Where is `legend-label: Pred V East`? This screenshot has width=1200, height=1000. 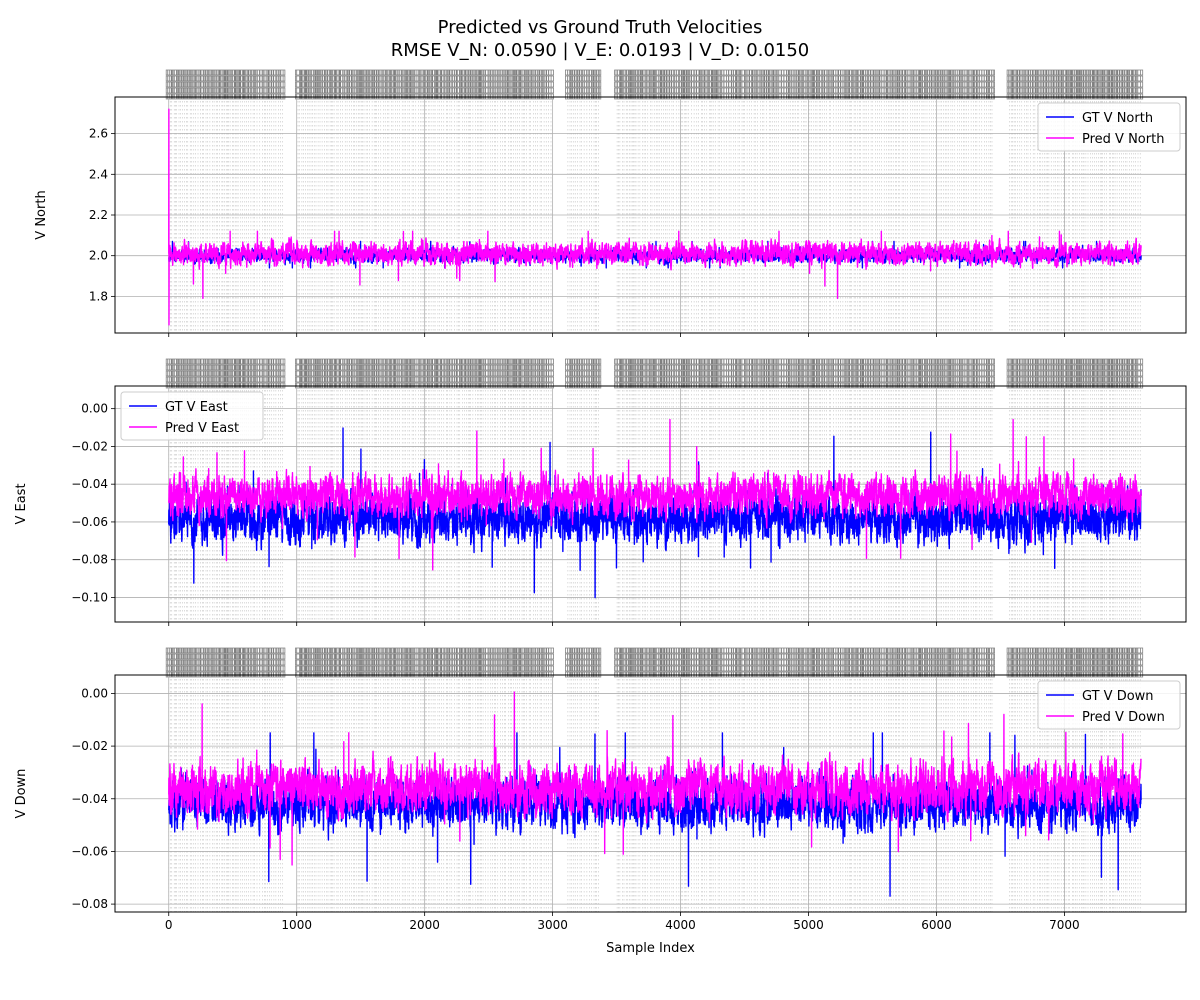 legend-label: Pred V East is located at coordinates (202, 428).